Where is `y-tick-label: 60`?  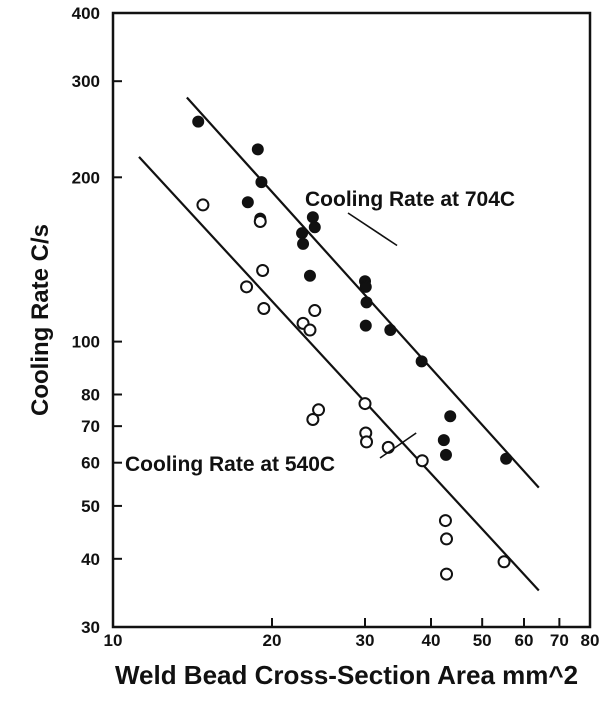 y-tick-label: 60 is located at coordinates (90, 463).